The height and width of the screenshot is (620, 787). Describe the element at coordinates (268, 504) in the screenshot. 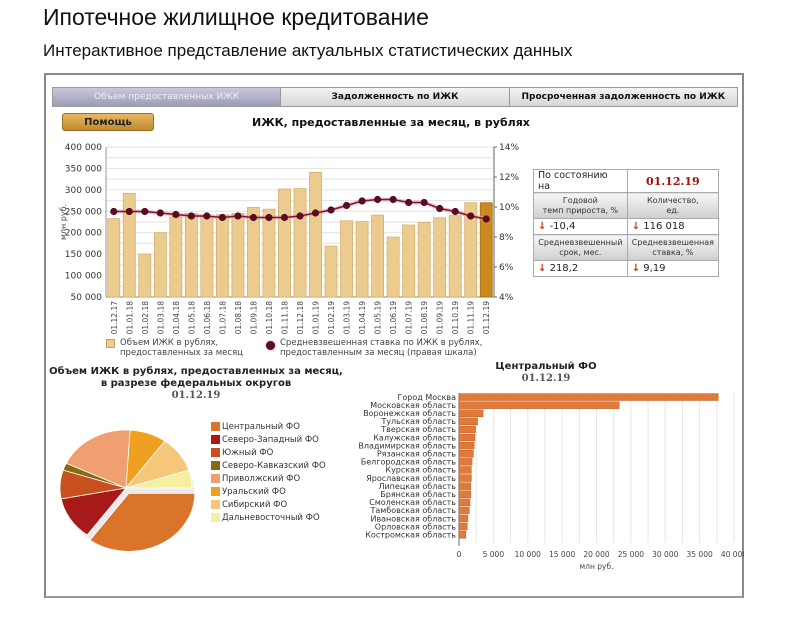

I see `pie-legend-item: Сибирский ФО` at that location.